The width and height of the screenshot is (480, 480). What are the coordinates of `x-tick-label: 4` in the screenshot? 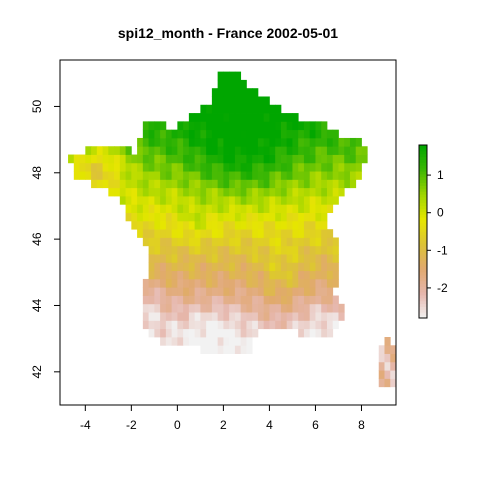 It's located at (269, 425).